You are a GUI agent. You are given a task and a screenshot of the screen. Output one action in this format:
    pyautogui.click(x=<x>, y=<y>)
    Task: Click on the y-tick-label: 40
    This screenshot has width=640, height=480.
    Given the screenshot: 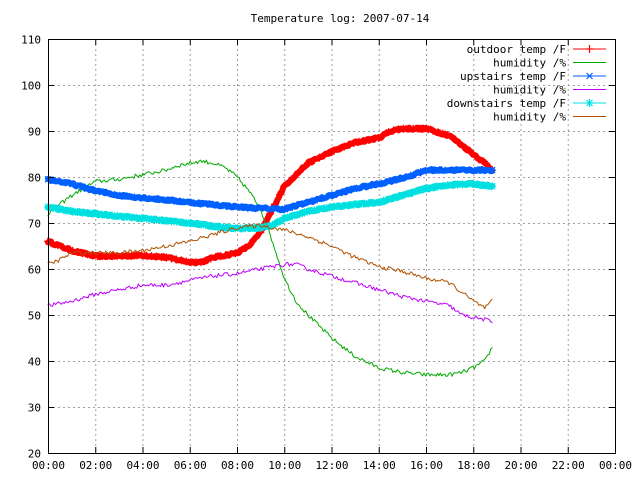 What is the action you would take?
    pyautogui.click(x=34, y=362)
    